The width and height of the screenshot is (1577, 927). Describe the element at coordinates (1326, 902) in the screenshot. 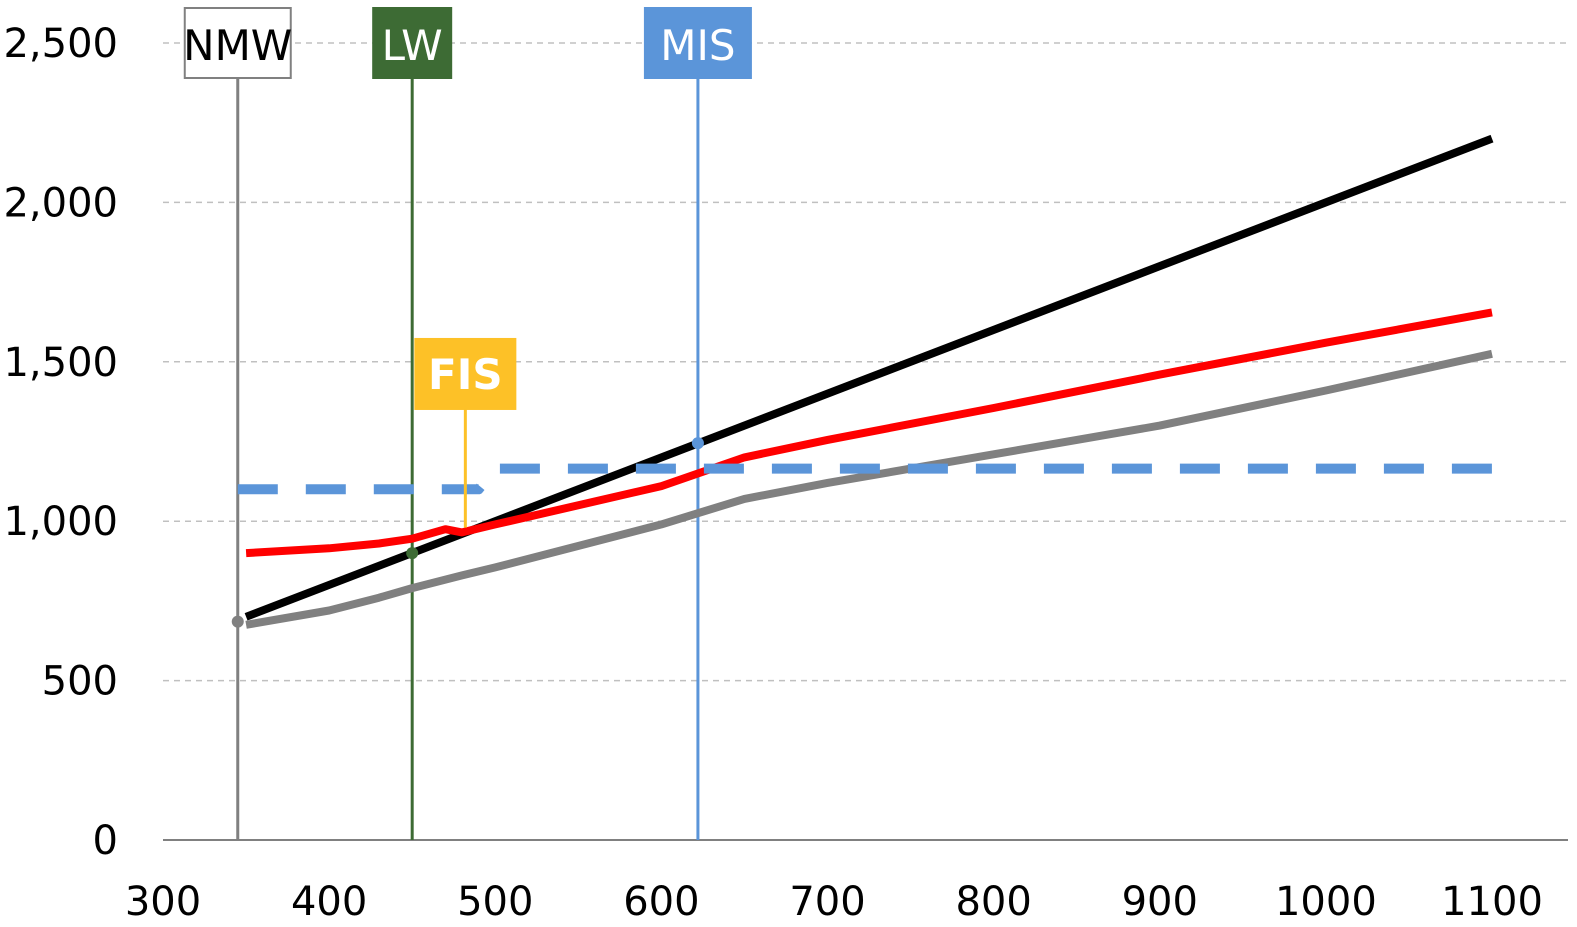

I see `x-tick-label: 1000` at that location.